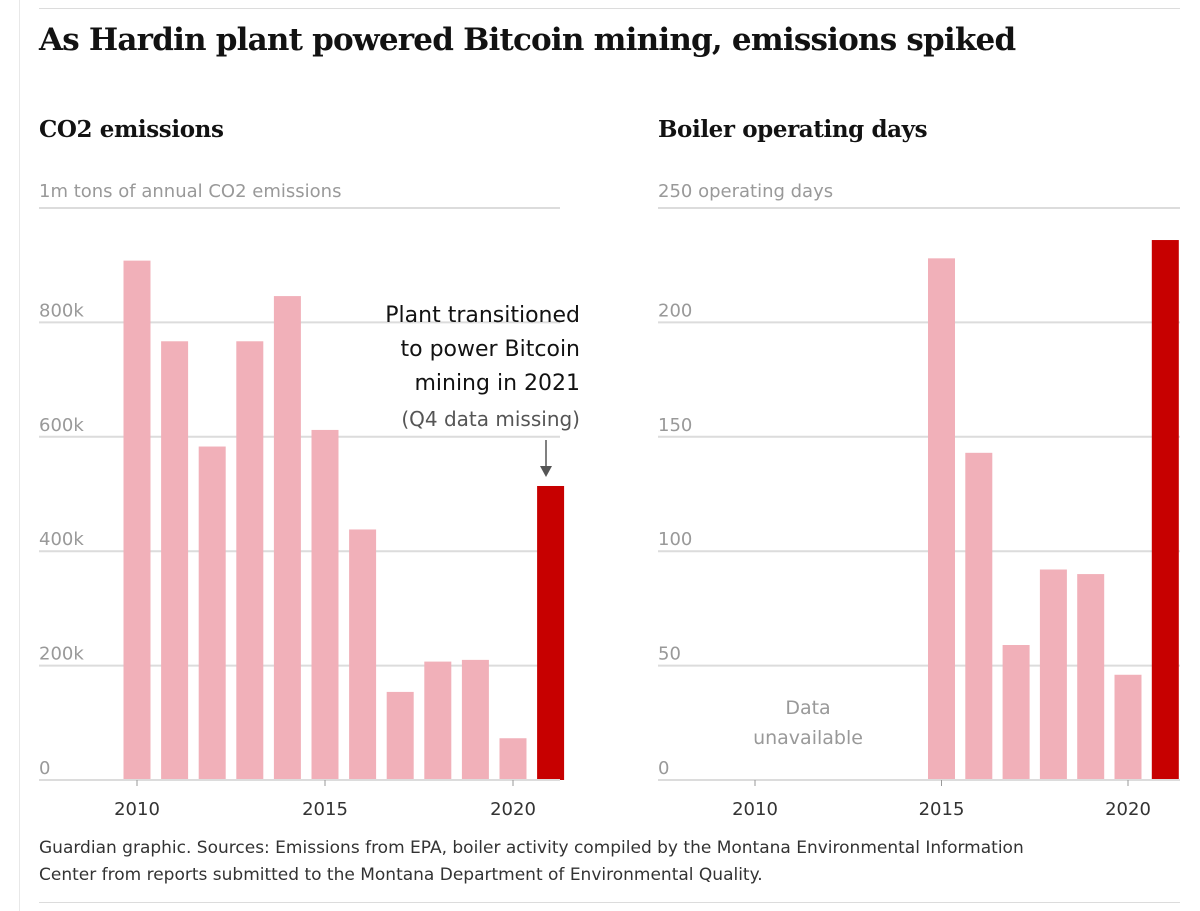 This screenshot has width=1200, height=911. What do you see at coordinates (755, 809) in the screenshot?
I see `boiler-xtick-label: 2010` at bounding box center [755, 809].